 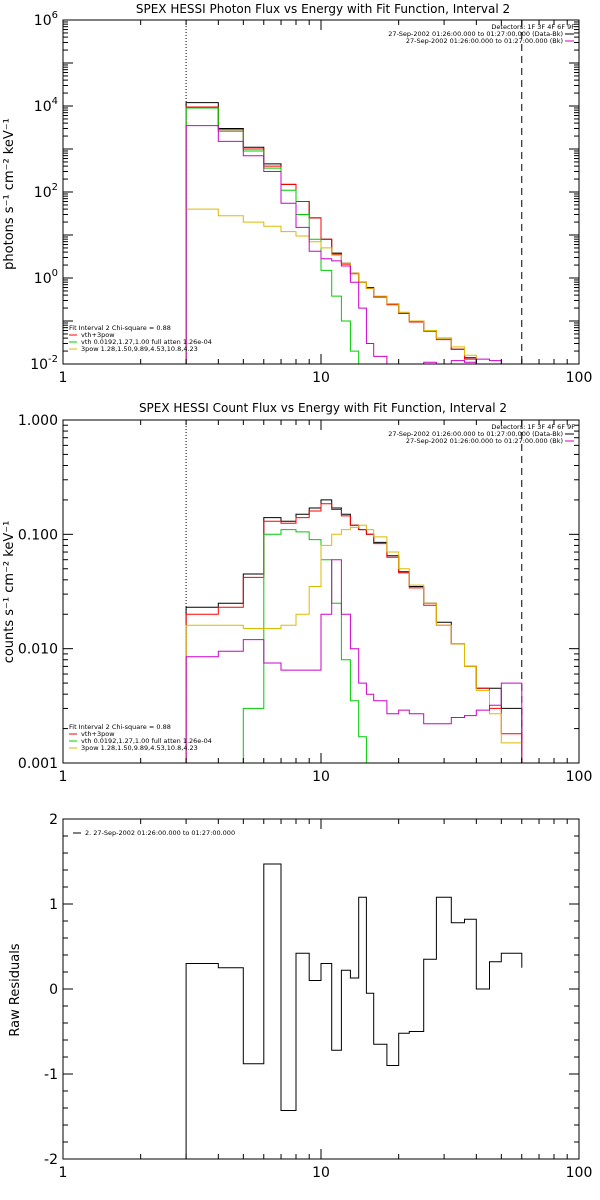 I want to click on resid-y-tick-label: 2, so click(x=53, y=820).